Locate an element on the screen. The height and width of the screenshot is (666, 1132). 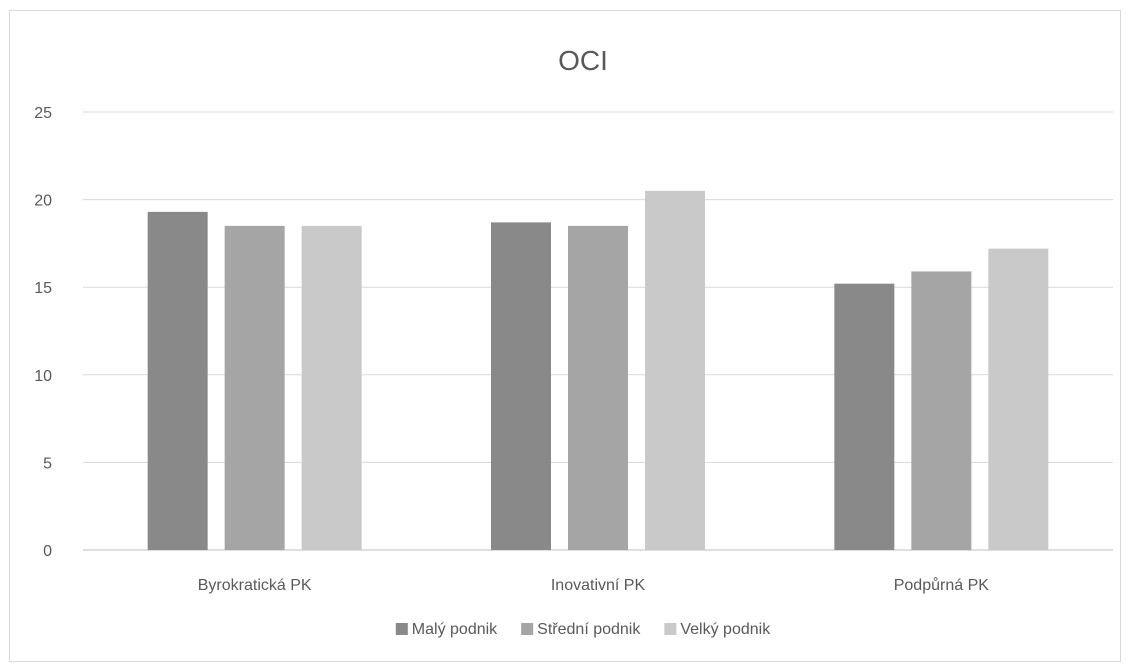
legend-label: Střední podnik is located at coordinates (589, 629).